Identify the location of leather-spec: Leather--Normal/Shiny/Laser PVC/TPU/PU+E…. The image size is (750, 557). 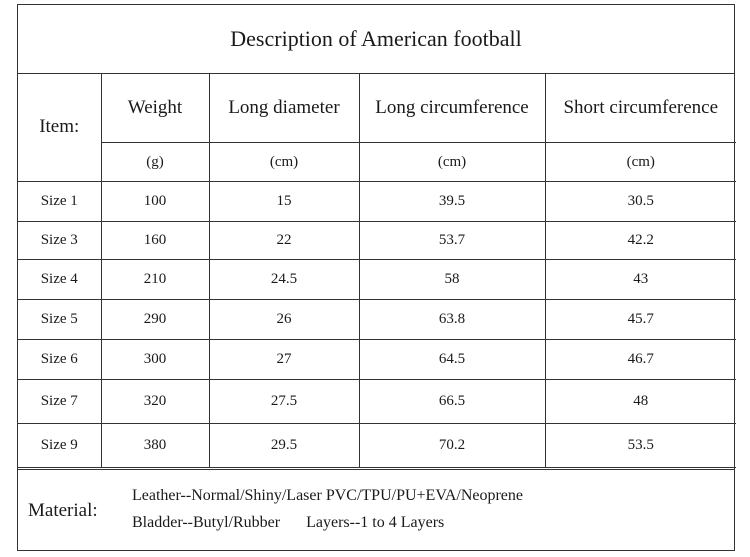
(327, 495).